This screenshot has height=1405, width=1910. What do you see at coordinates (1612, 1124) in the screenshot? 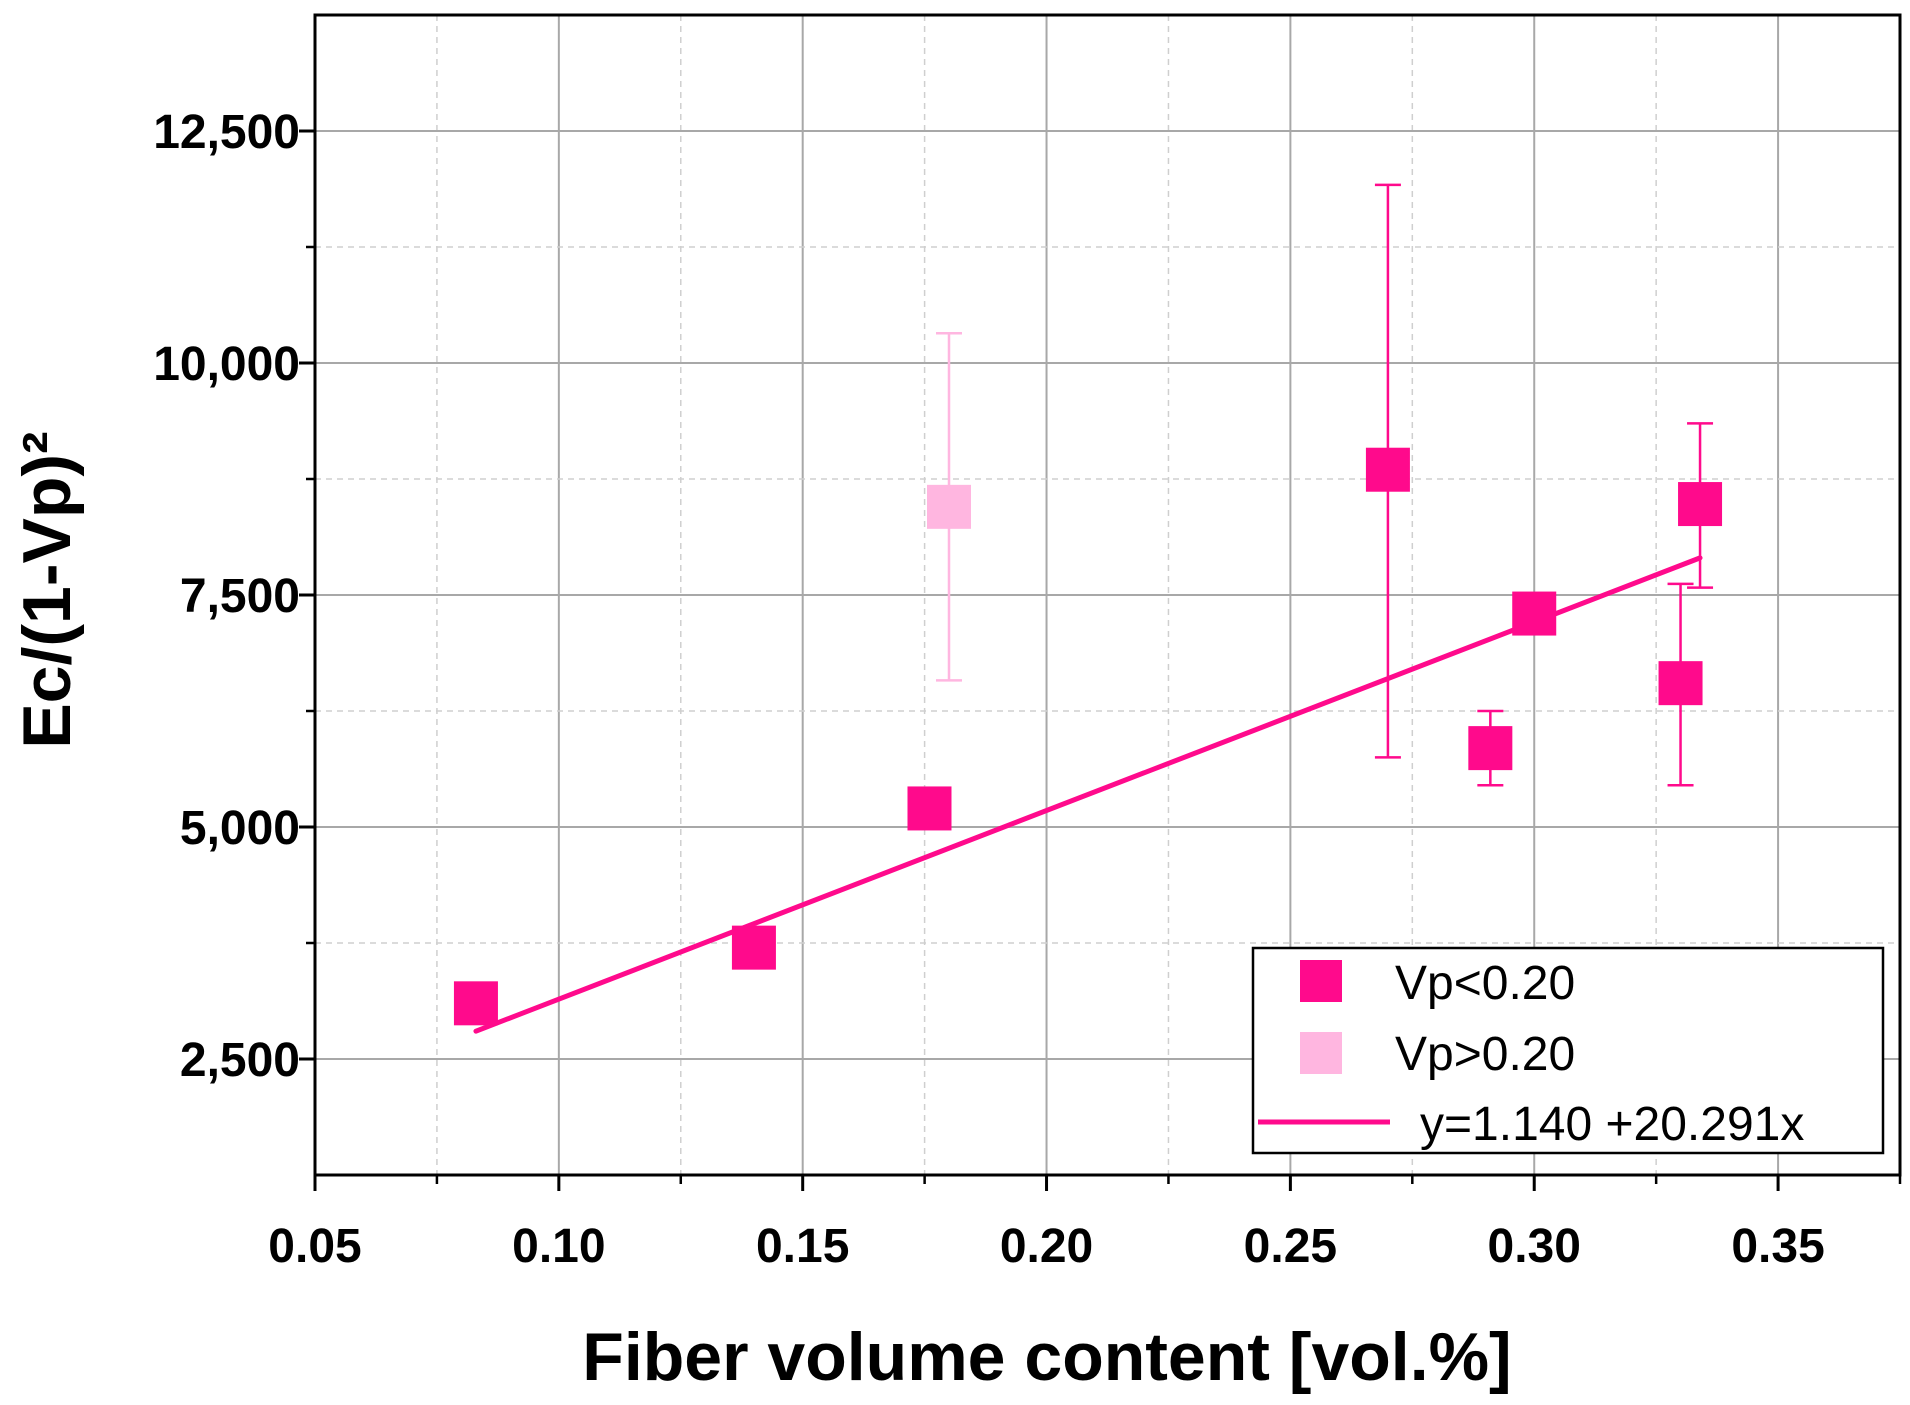
I see `legend-label-fit: y=1.140 +20.291x` at bounding box center [1612, 1124].